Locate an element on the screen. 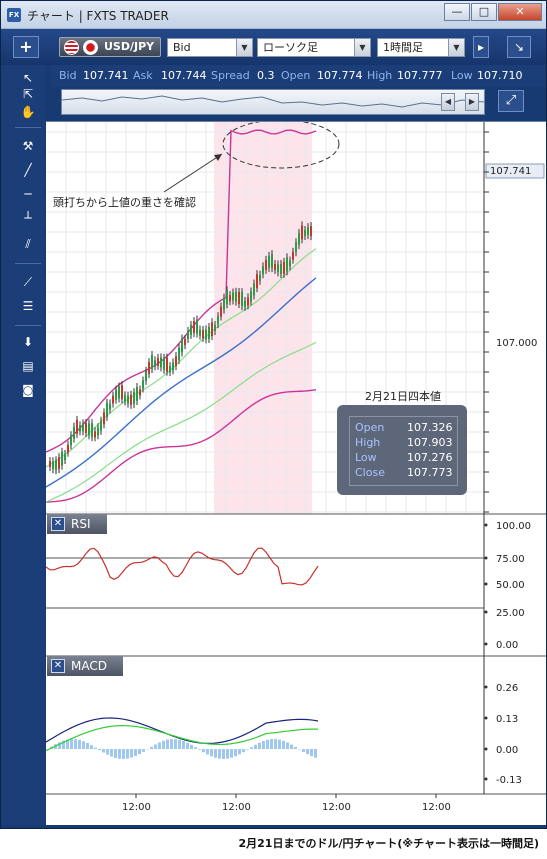  macd-tick-dot is located at coordinates (486, 687).